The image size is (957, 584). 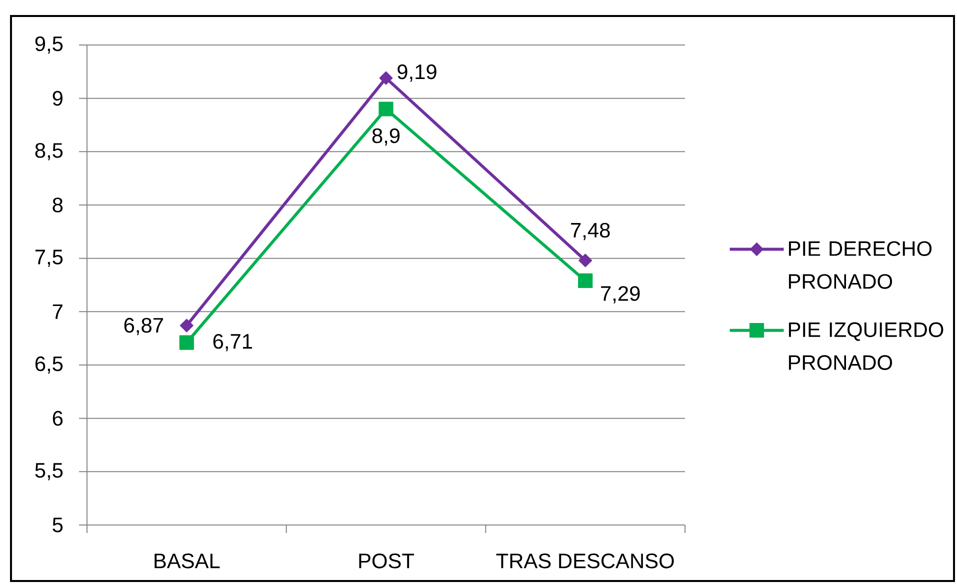 What do you see at coordinates (49, 471) in the screenshot?
I see `y-tick-label: 5,5` at bounding box center [49, 471].